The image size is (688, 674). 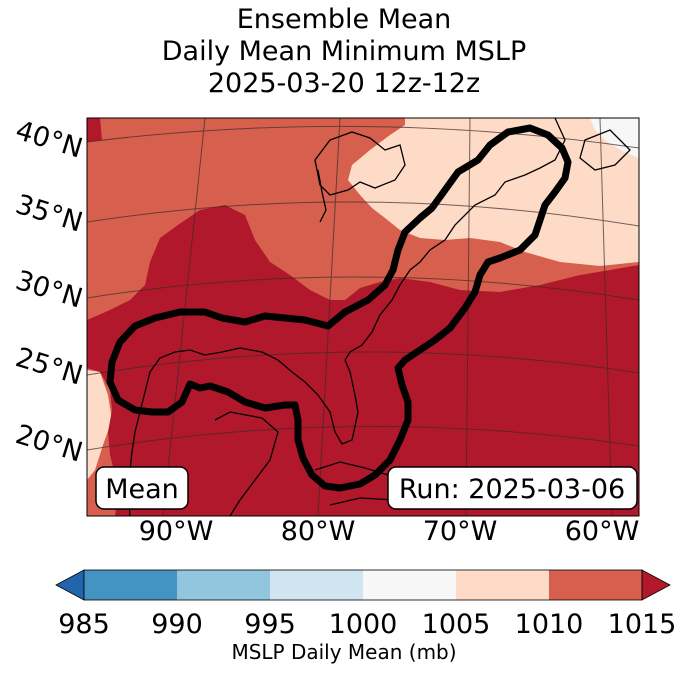 I want to click on title-line-2: Daily Mean Minimum MSLP, so click(x=344, y=51).